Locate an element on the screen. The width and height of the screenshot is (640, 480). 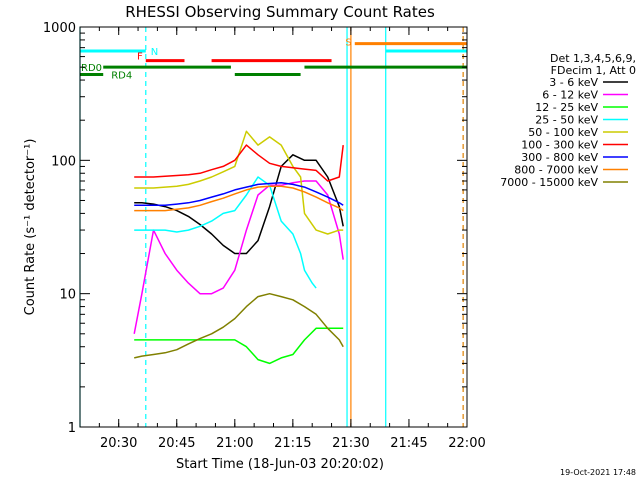
x-tick-label: 21:00 is located at coordinates (234, 443).